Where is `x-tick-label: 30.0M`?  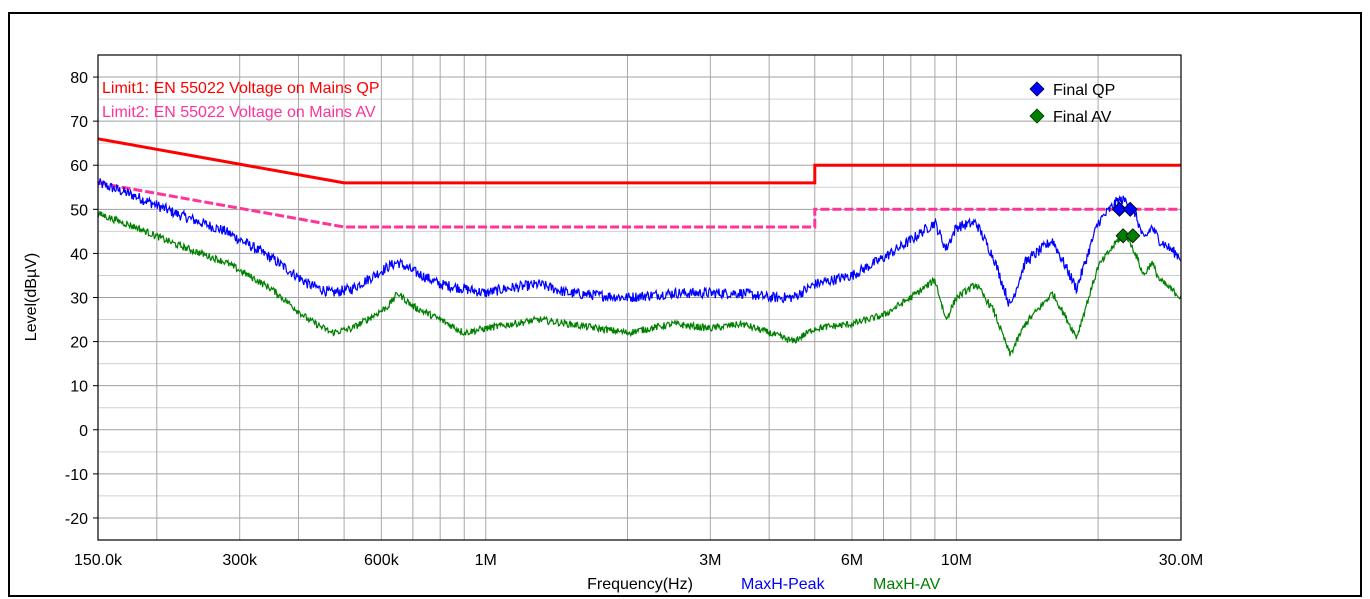 x-tick-label: 30.0M is located at coordinates (1181, 560).